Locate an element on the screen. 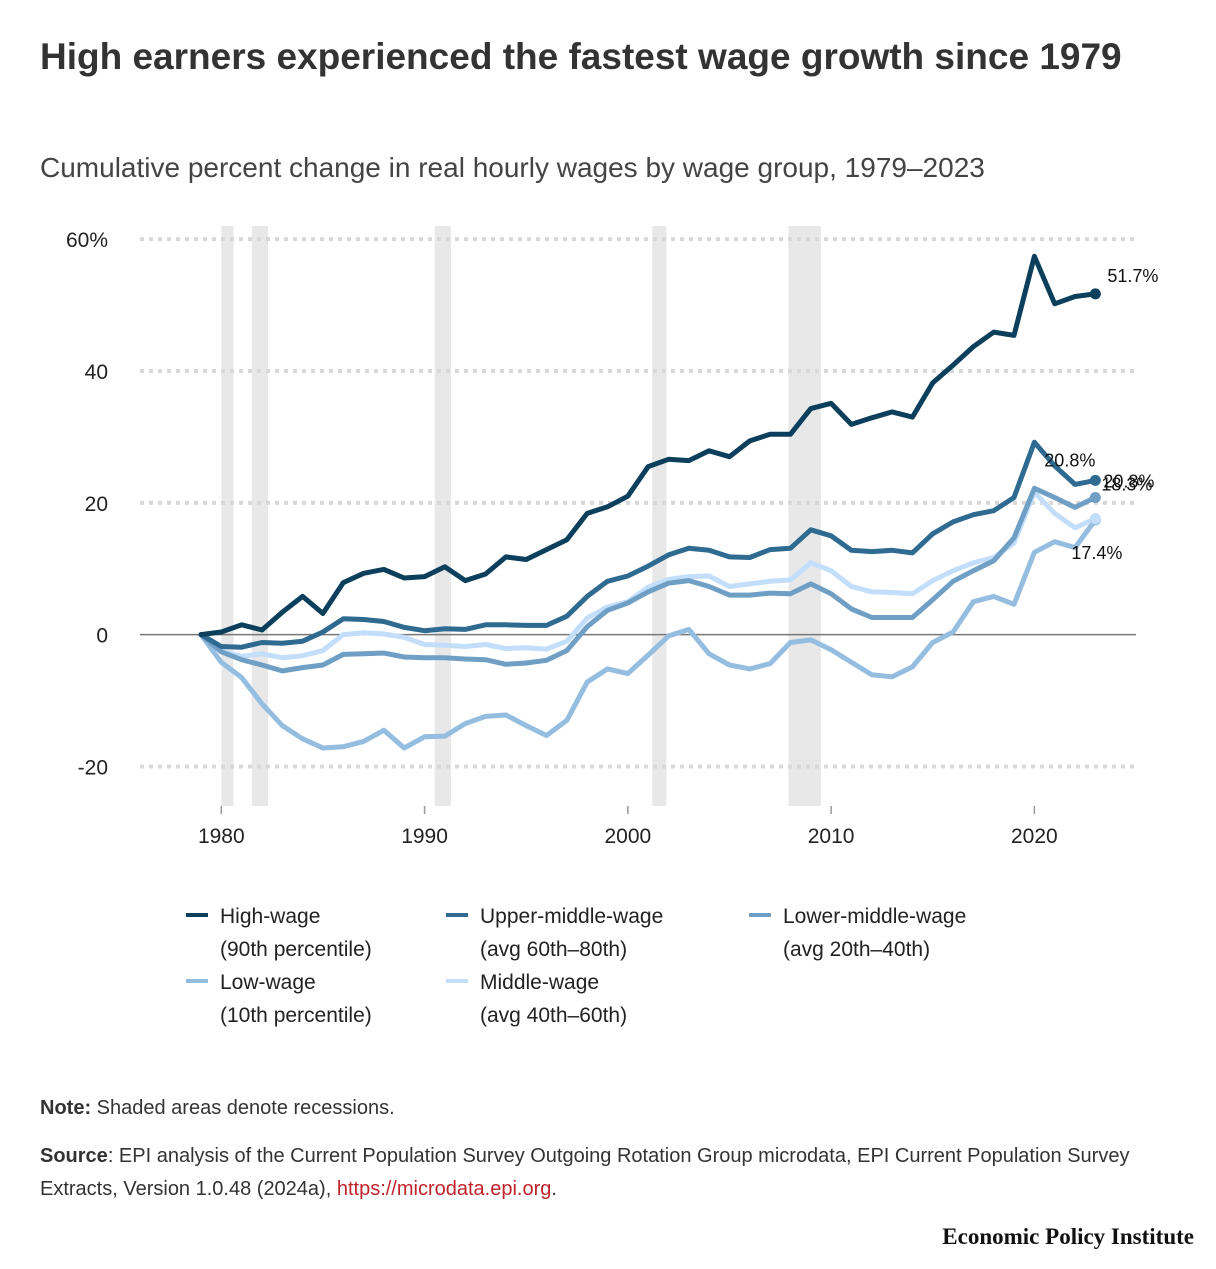  legend-swatch-upper-middle-wage is located at coordinates (457, 915).